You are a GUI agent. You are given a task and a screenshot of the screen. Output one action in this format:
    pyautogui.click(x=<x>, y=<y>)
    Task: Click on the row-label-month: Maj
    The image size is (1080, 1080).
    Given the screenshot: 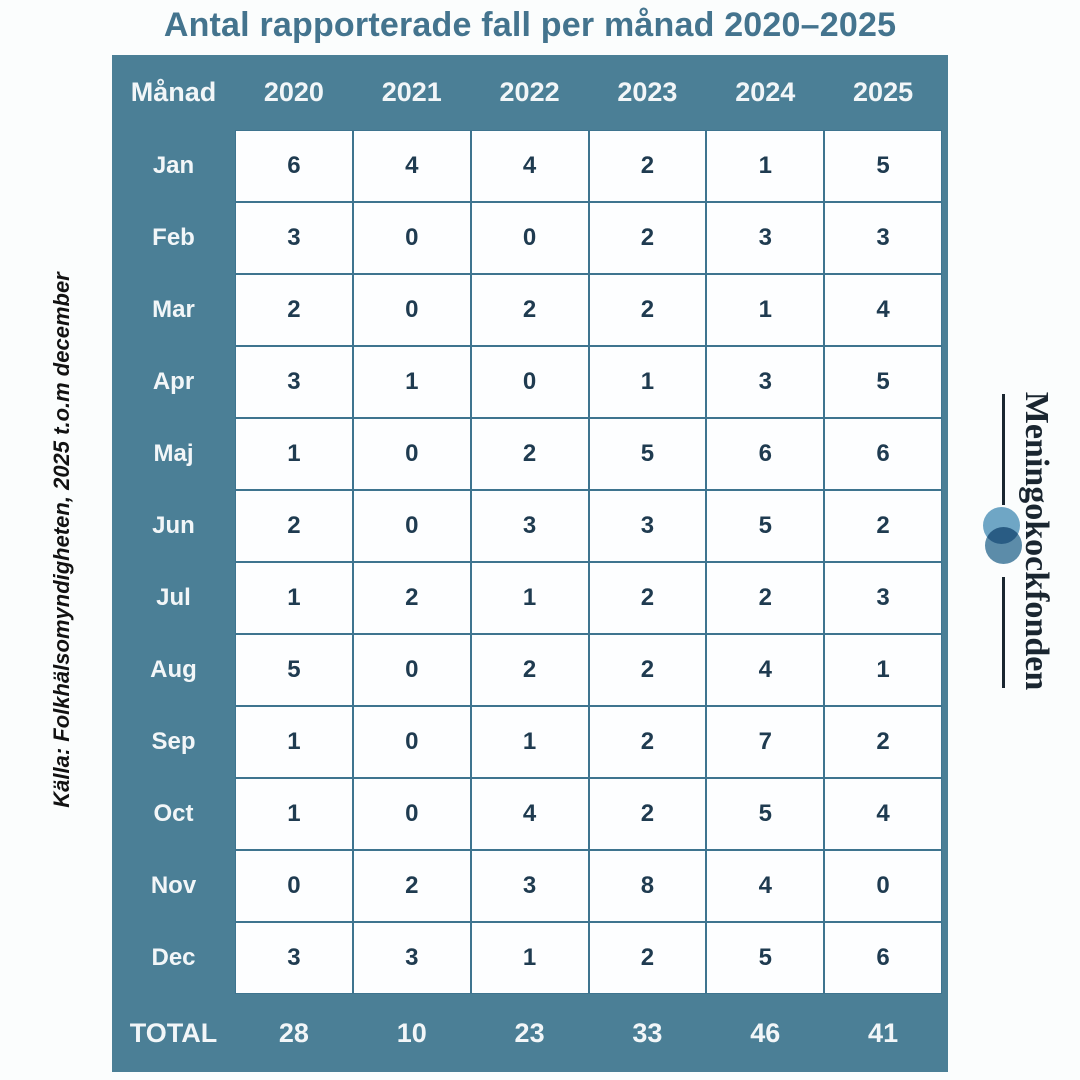 What is the action you would take?
    pyautogui.click(x=173, y=453)
    